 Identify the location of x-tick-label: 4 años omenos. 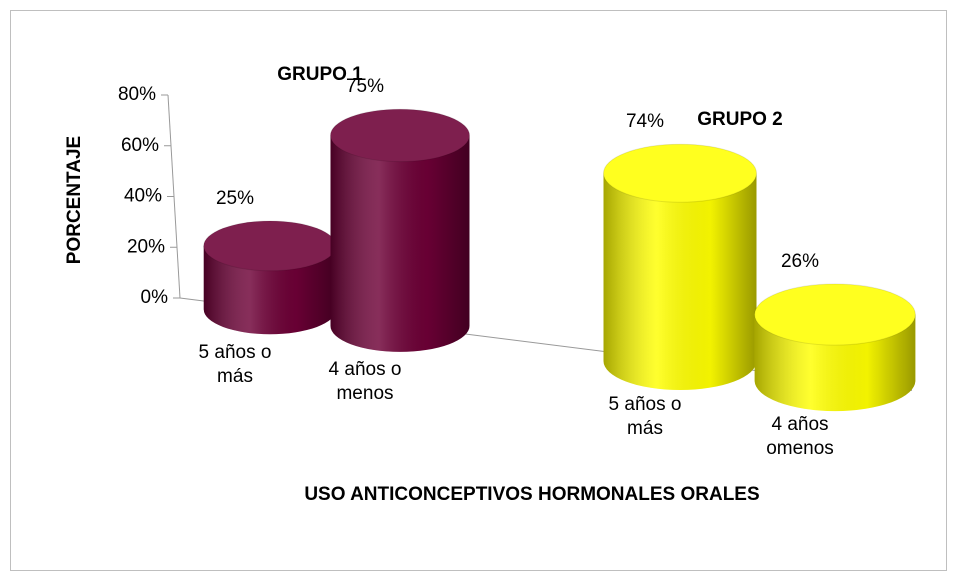
(800, 436).